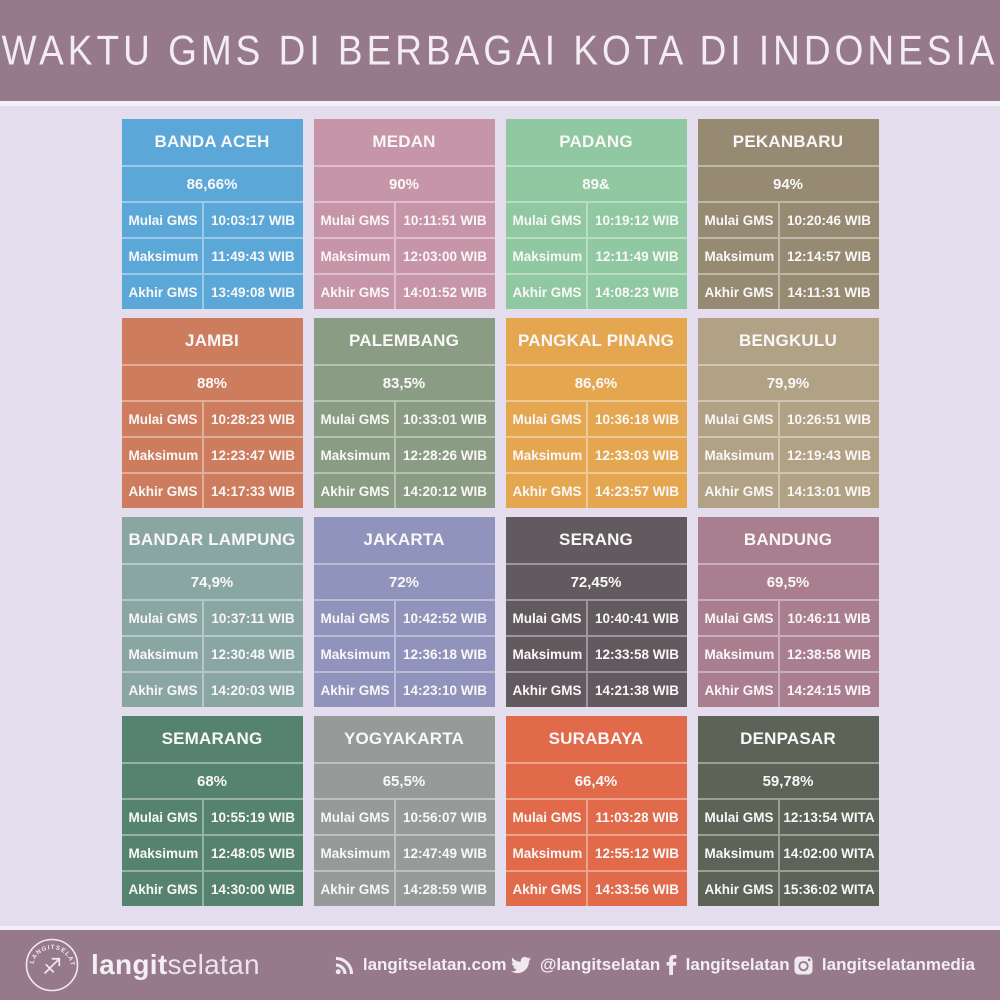 This screenshot has height=1000, width=1000. What do you see at coordinates (596, 255) in the screenshot?
I see `time-row-maksimum: Maksimum 12:11:49 WIB` at bounding box center [596, 255].